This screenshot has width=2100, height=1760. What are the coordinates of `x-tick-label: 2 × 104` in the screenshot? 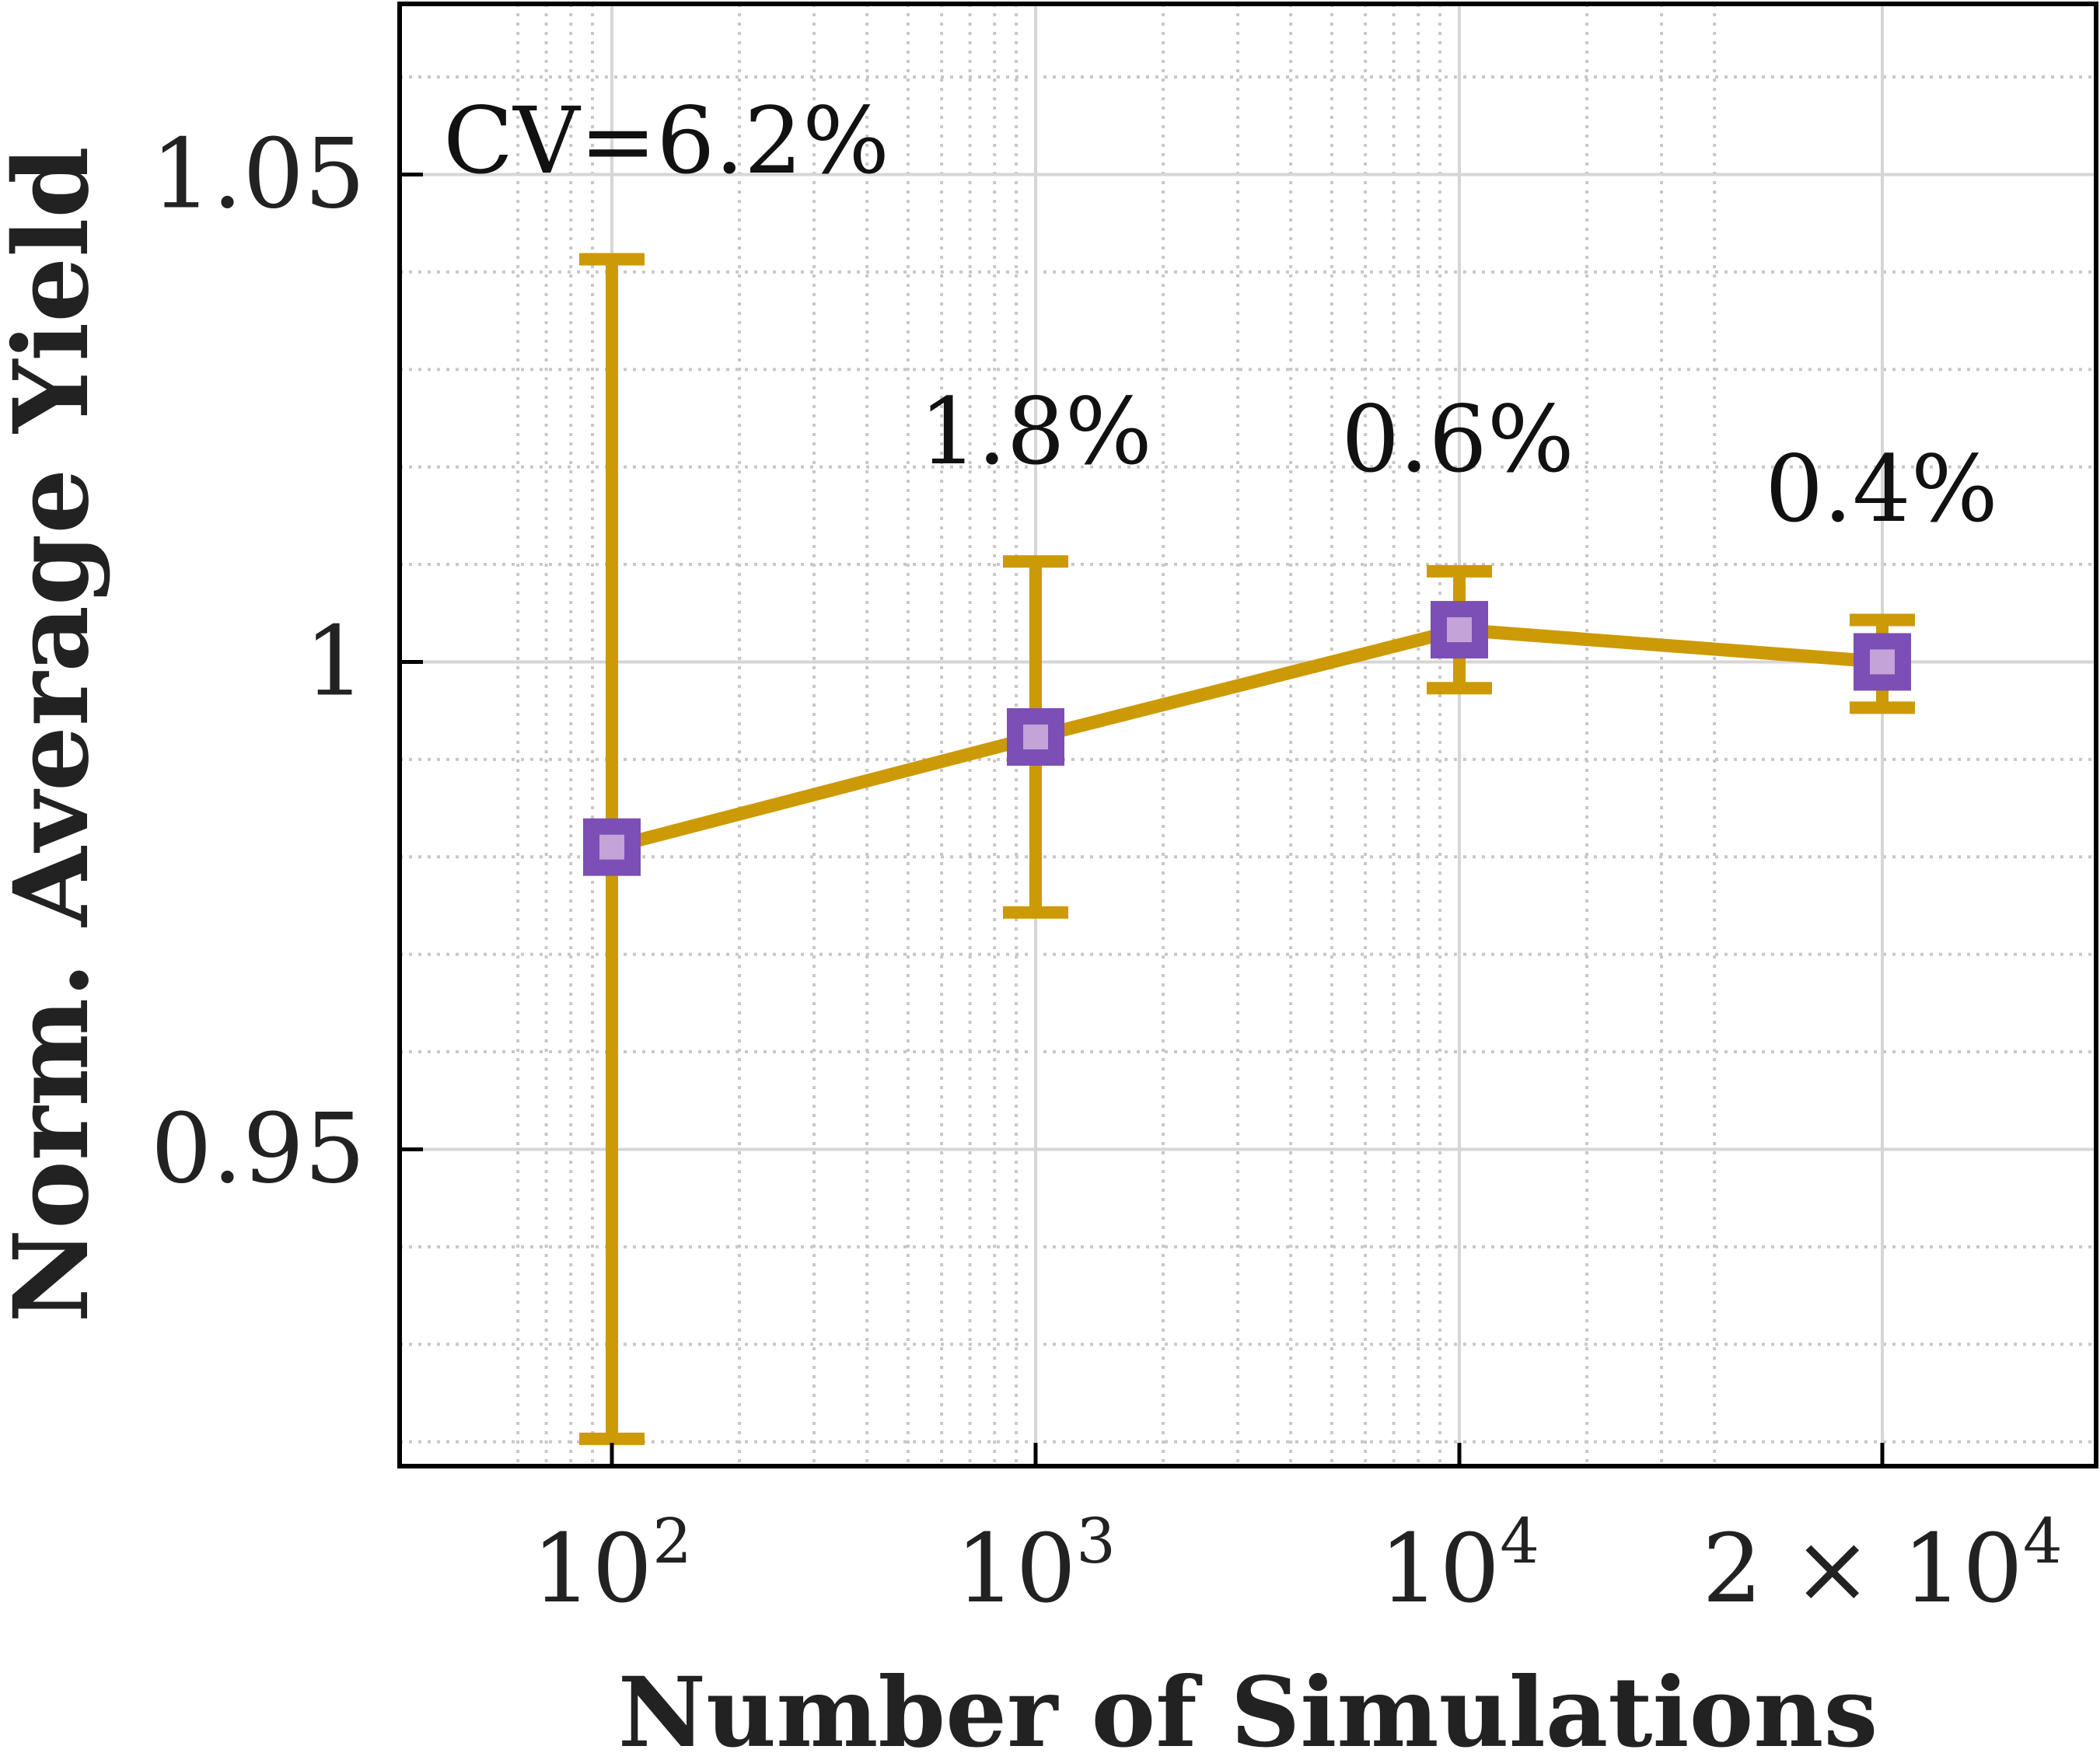 It's located at (1882, 1564).